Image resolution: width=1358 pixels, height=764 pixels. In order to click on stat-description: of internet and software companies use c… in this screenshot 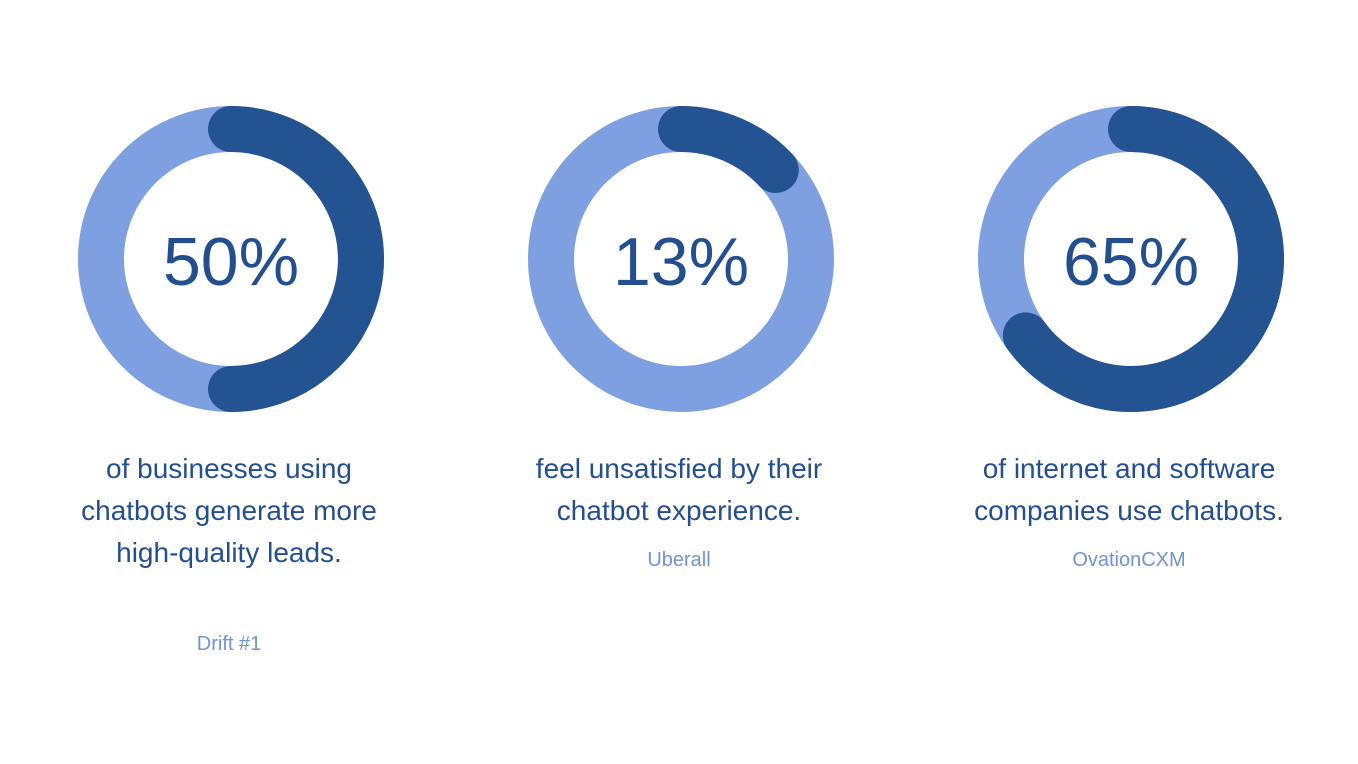, I will do `click(1129, 489)`.